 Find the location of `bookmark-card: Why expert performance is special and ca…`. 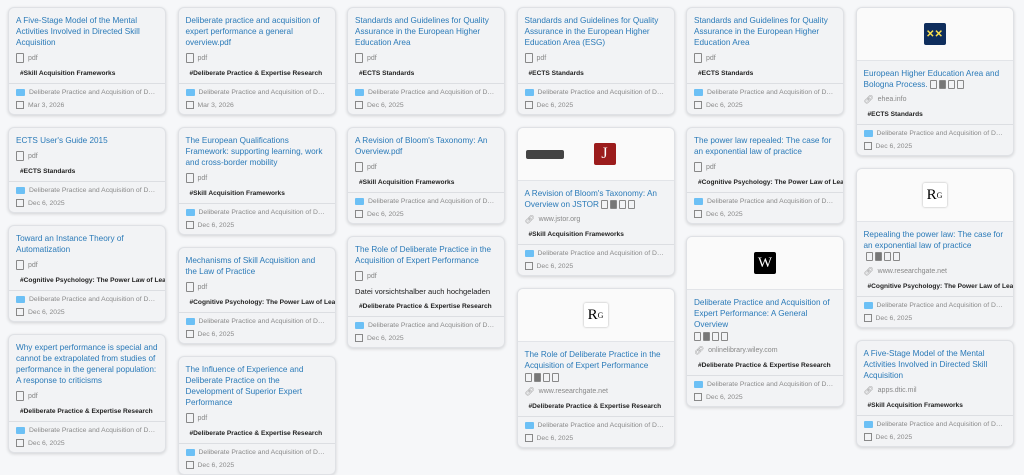

bookmark-card: Why expert performance is special and ca… is located at coordinates (87, 393).